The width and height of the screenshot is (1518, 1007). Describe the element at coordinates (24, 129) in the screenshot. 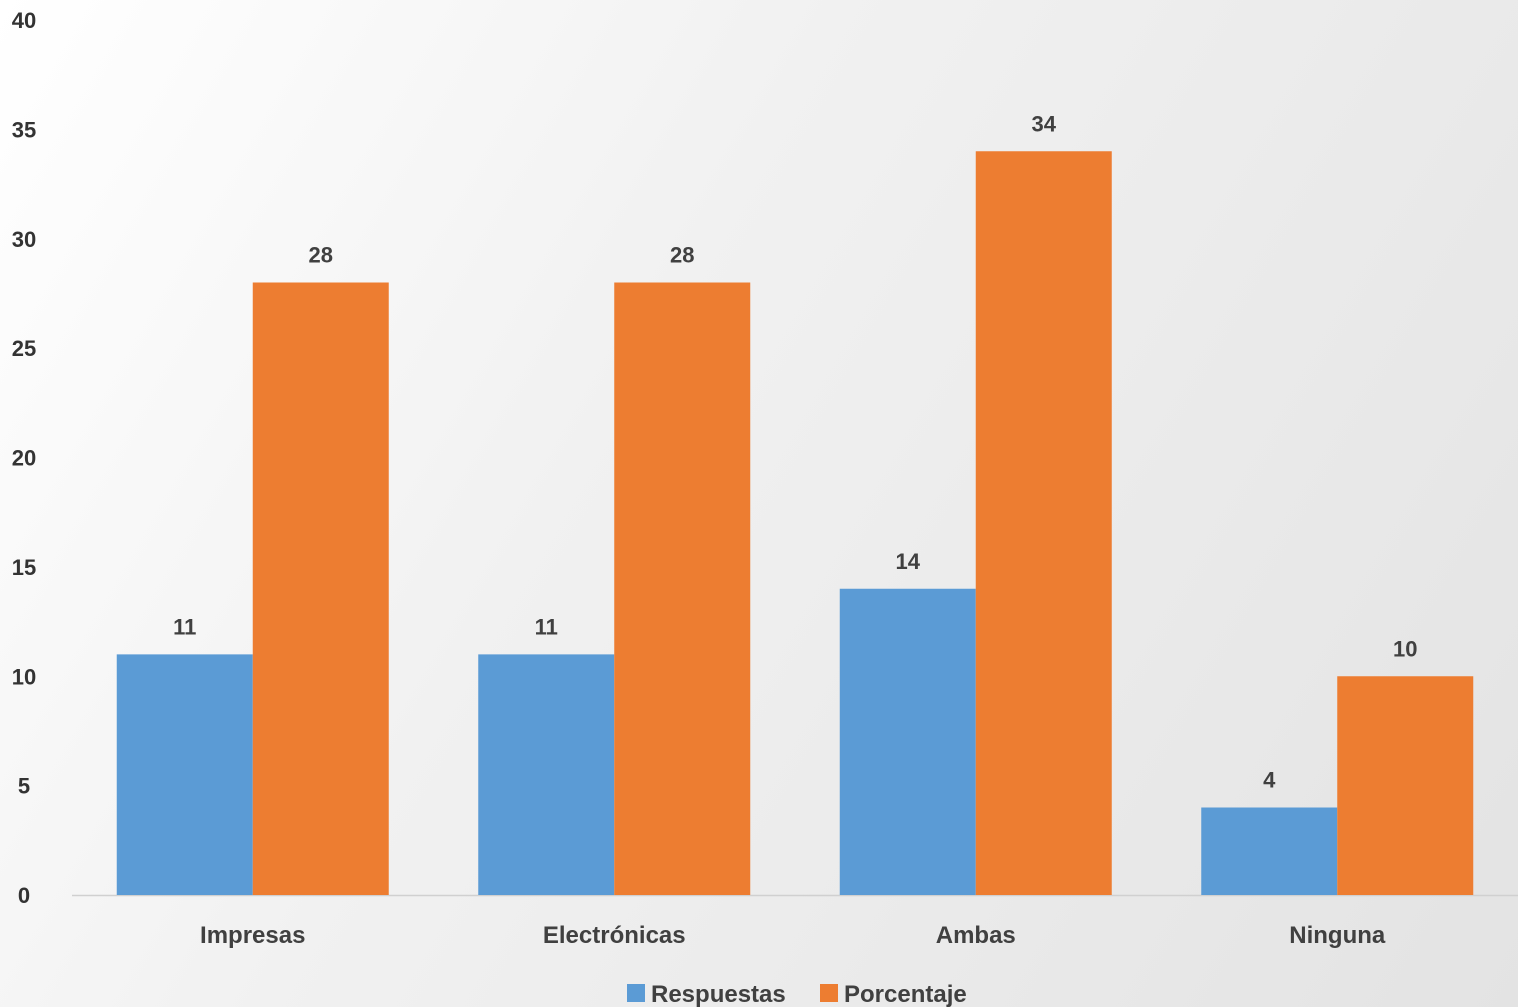

I see `y-tick-label: 35` at that location.